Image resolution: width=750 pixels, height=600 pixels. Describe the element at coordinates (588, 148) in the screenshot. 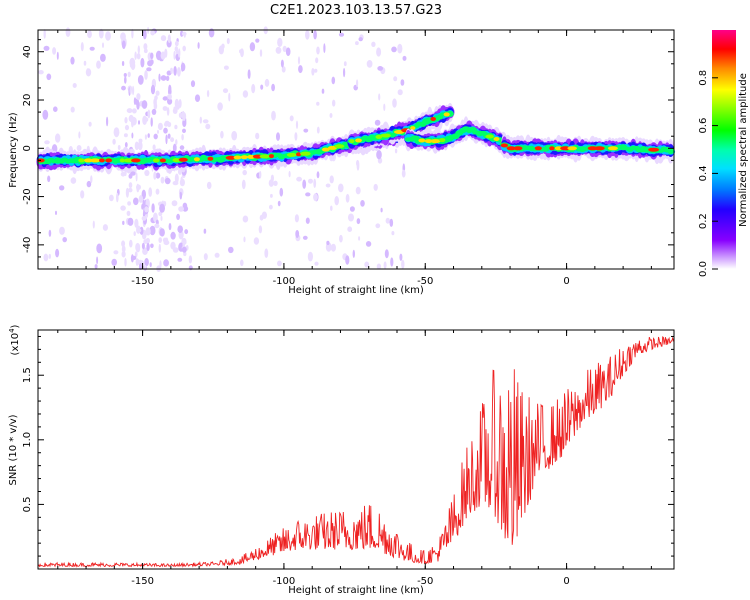

I see `tail-ridge` at that location.